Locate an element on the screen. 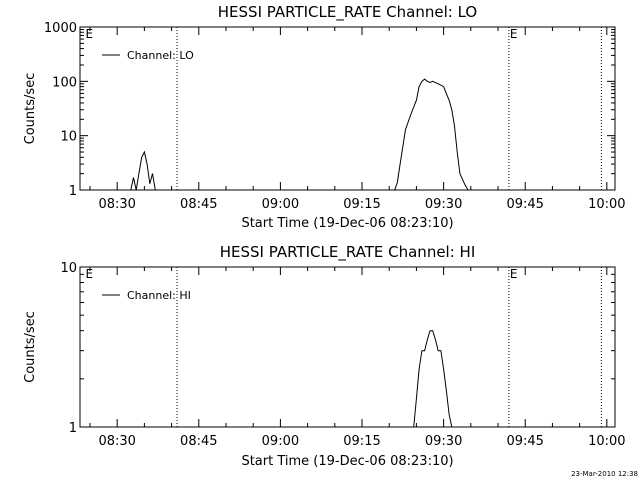 The height and width of the screenshot is (485, 640). y-tick-label: 100 is located at coordinates (64, 82).